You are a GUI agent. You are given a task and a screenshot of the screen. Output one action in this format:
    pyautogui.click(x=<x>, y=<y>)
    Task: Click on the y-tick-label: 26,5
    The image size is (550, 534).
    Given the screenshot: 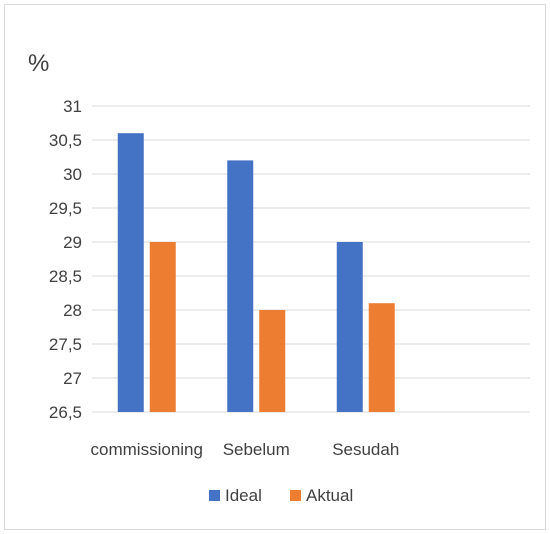 What is the action you would take?
    pyautogui.click(x=65, y=412)
    